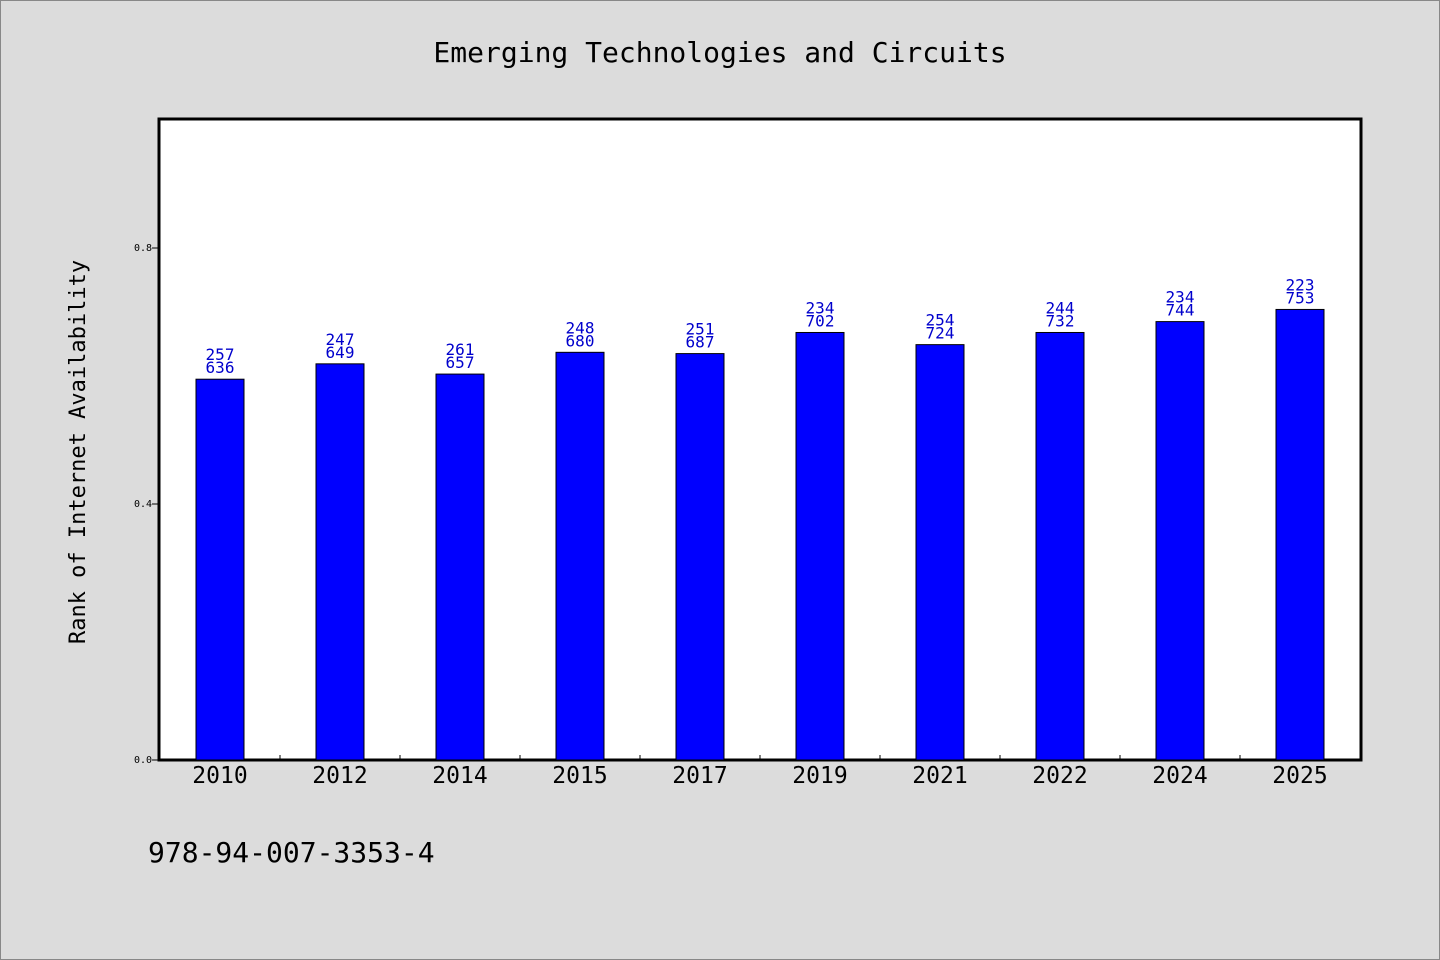 The height and width of the screenshot is (960, 1440). What do you see at coordinates (460, 349) in the screenshot?
I see `data-label-top: 261` at bounding box center [460, 349].